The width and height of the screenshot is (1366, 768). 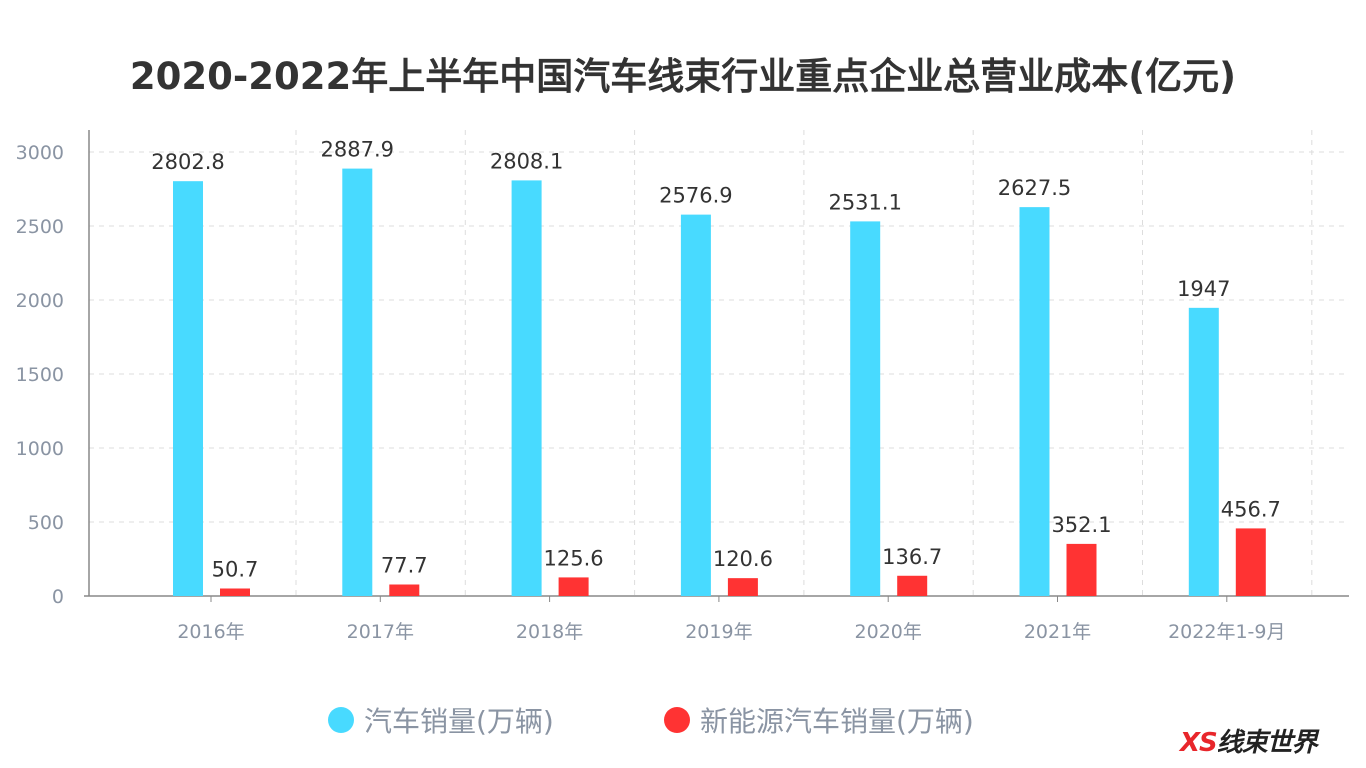 What do you see at coordinates (695, 196) in the screenshot?
I see `data-label: 2576.9` at bounding box center [695, 196].